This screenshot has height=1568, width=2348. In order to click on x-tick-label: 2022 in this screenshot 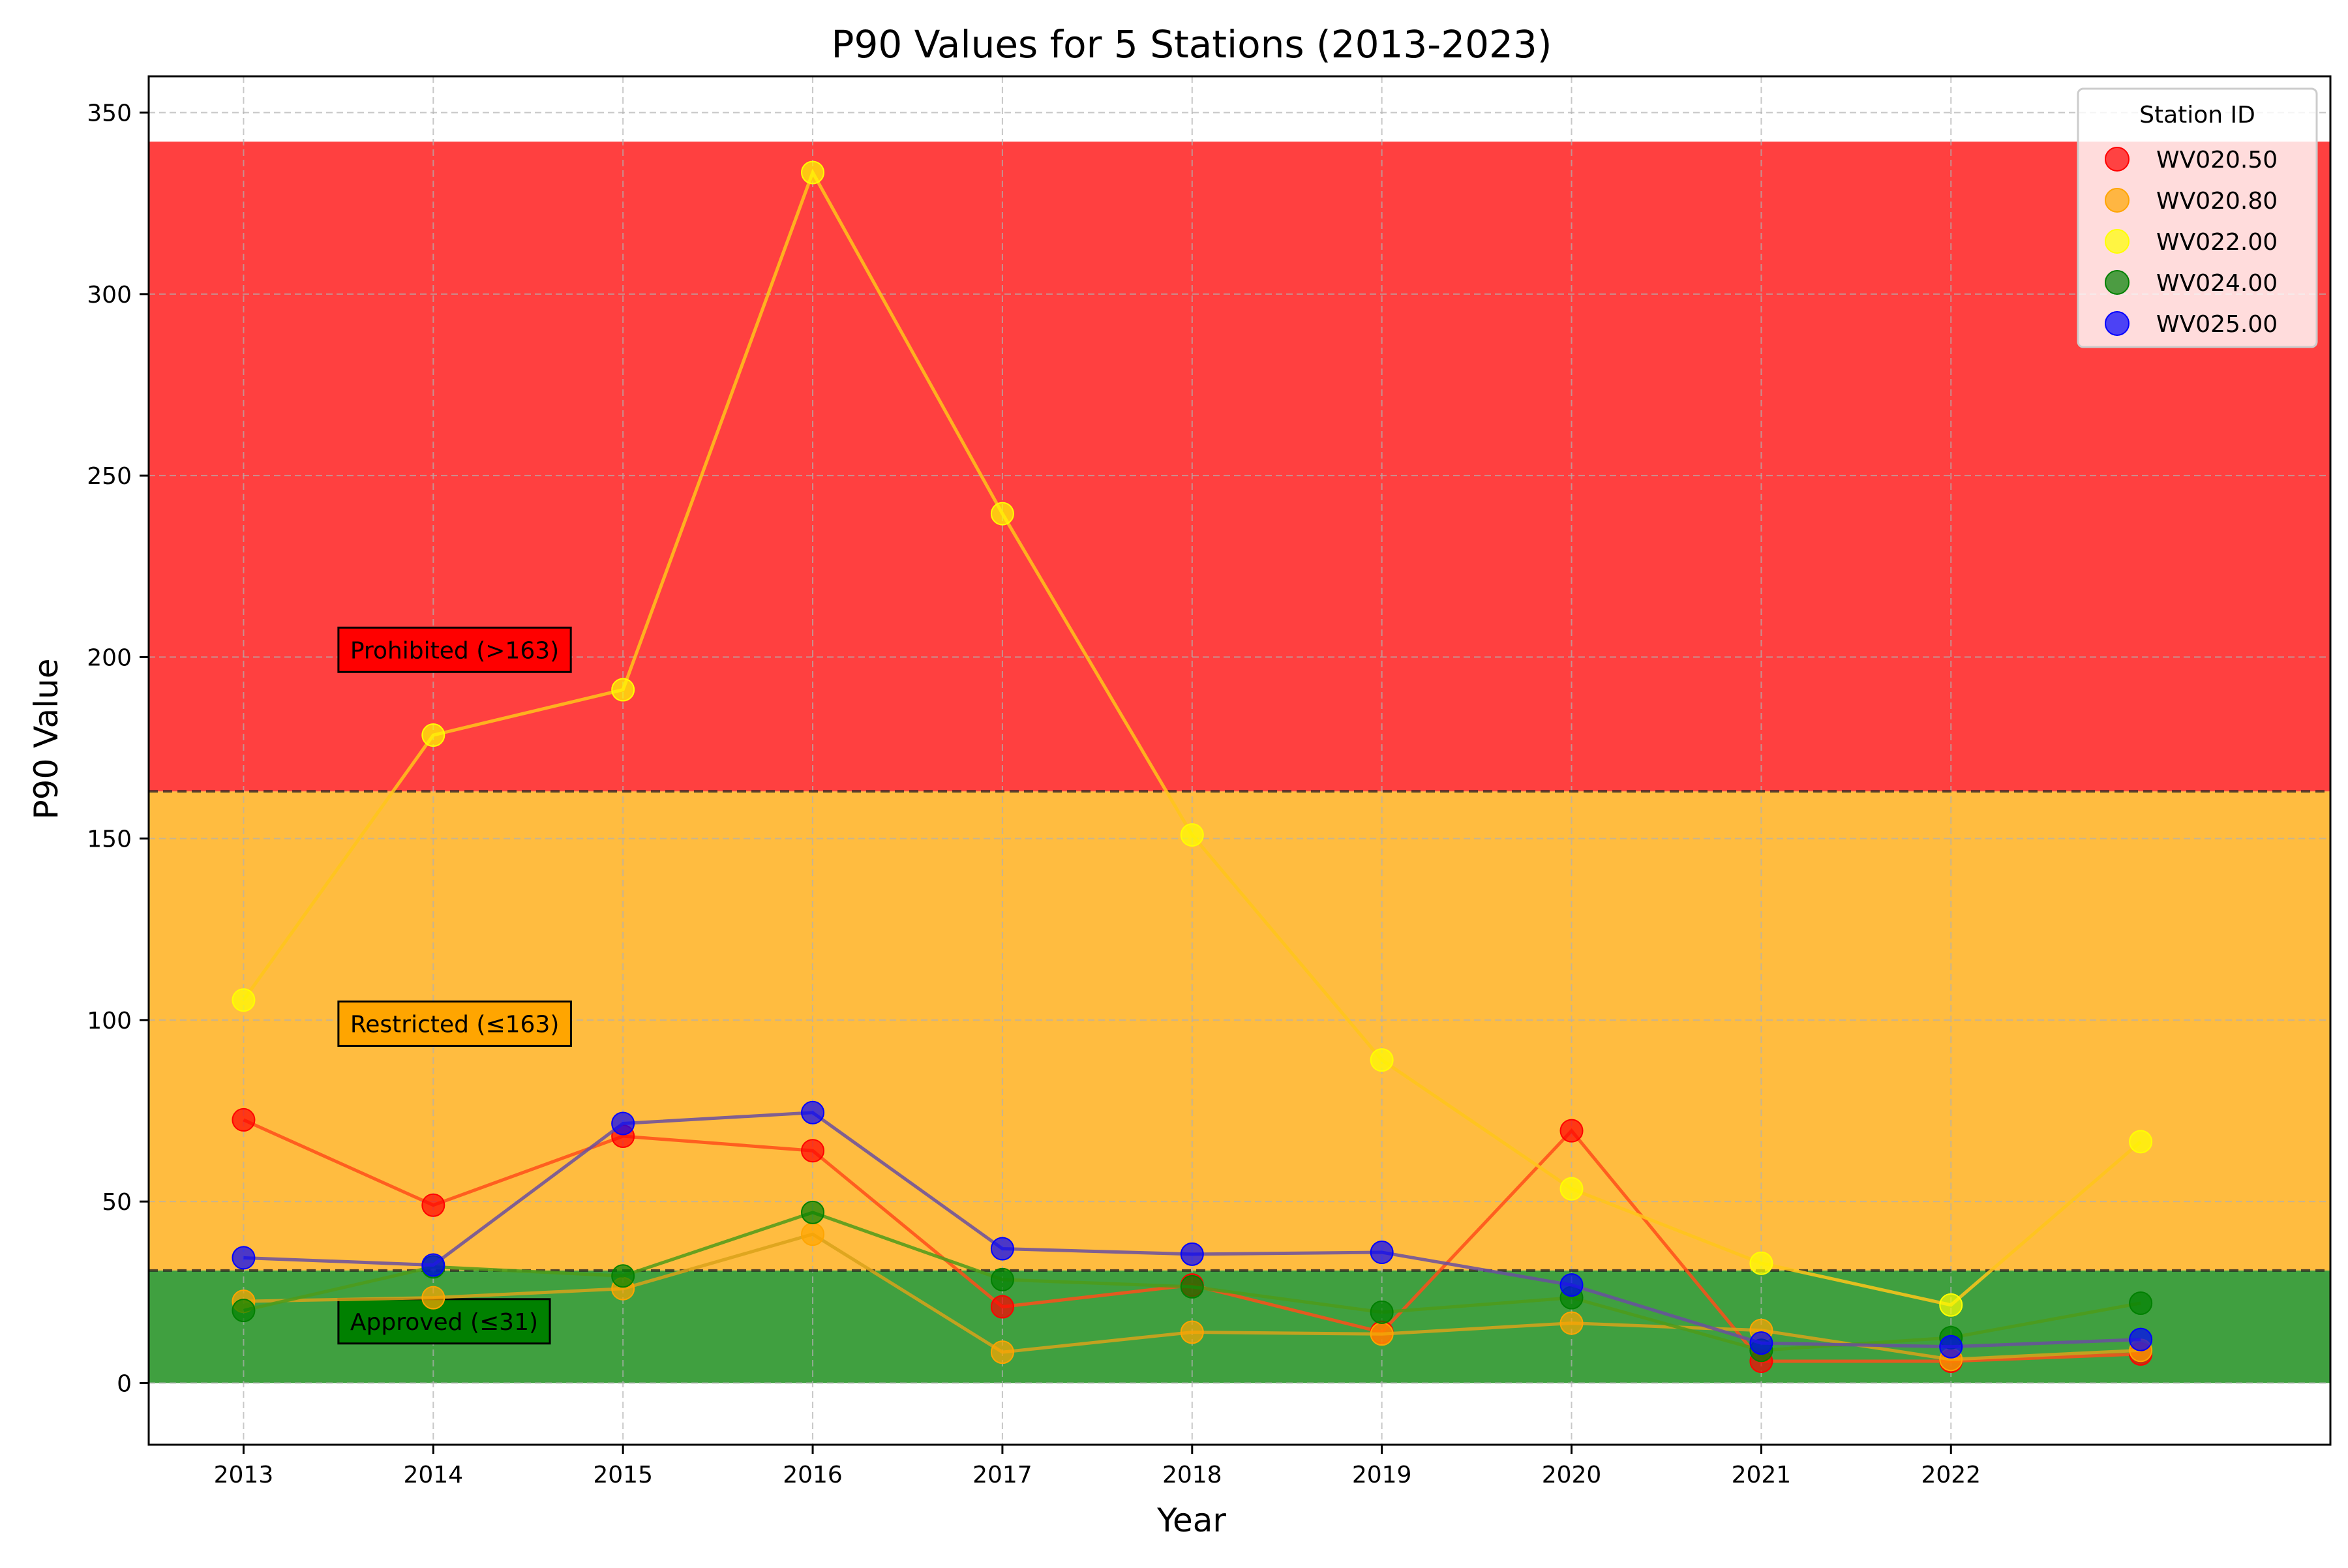, I will do `click(1951, 1475)`.